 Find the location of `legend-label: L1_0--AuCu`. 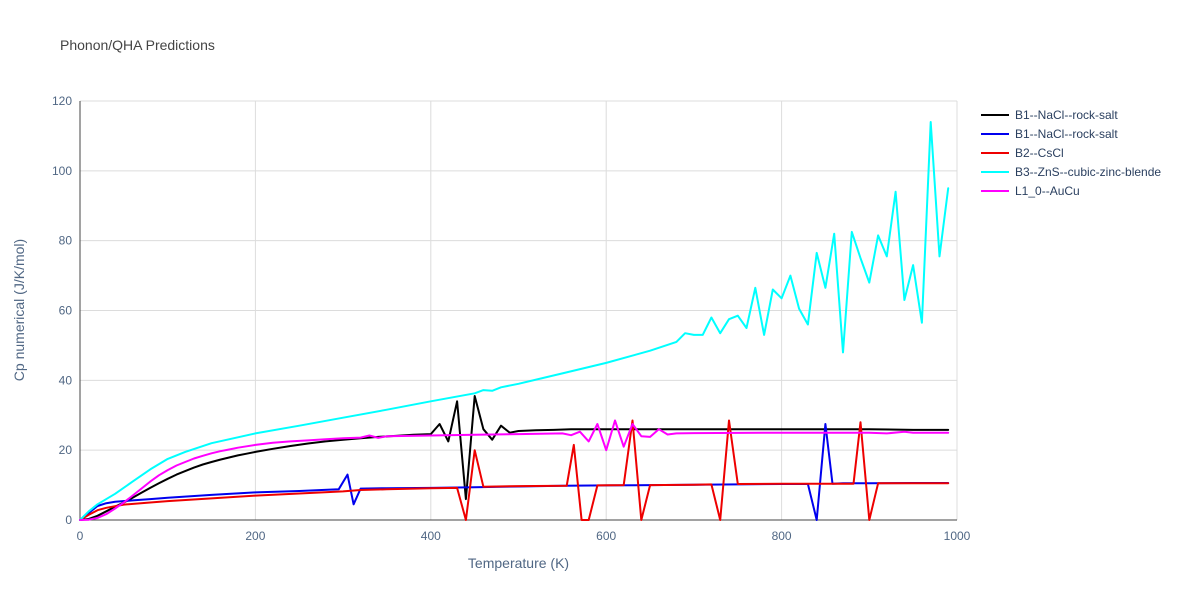

legend-label: L1_0--AuCu is located at coordinates (1047, 191).